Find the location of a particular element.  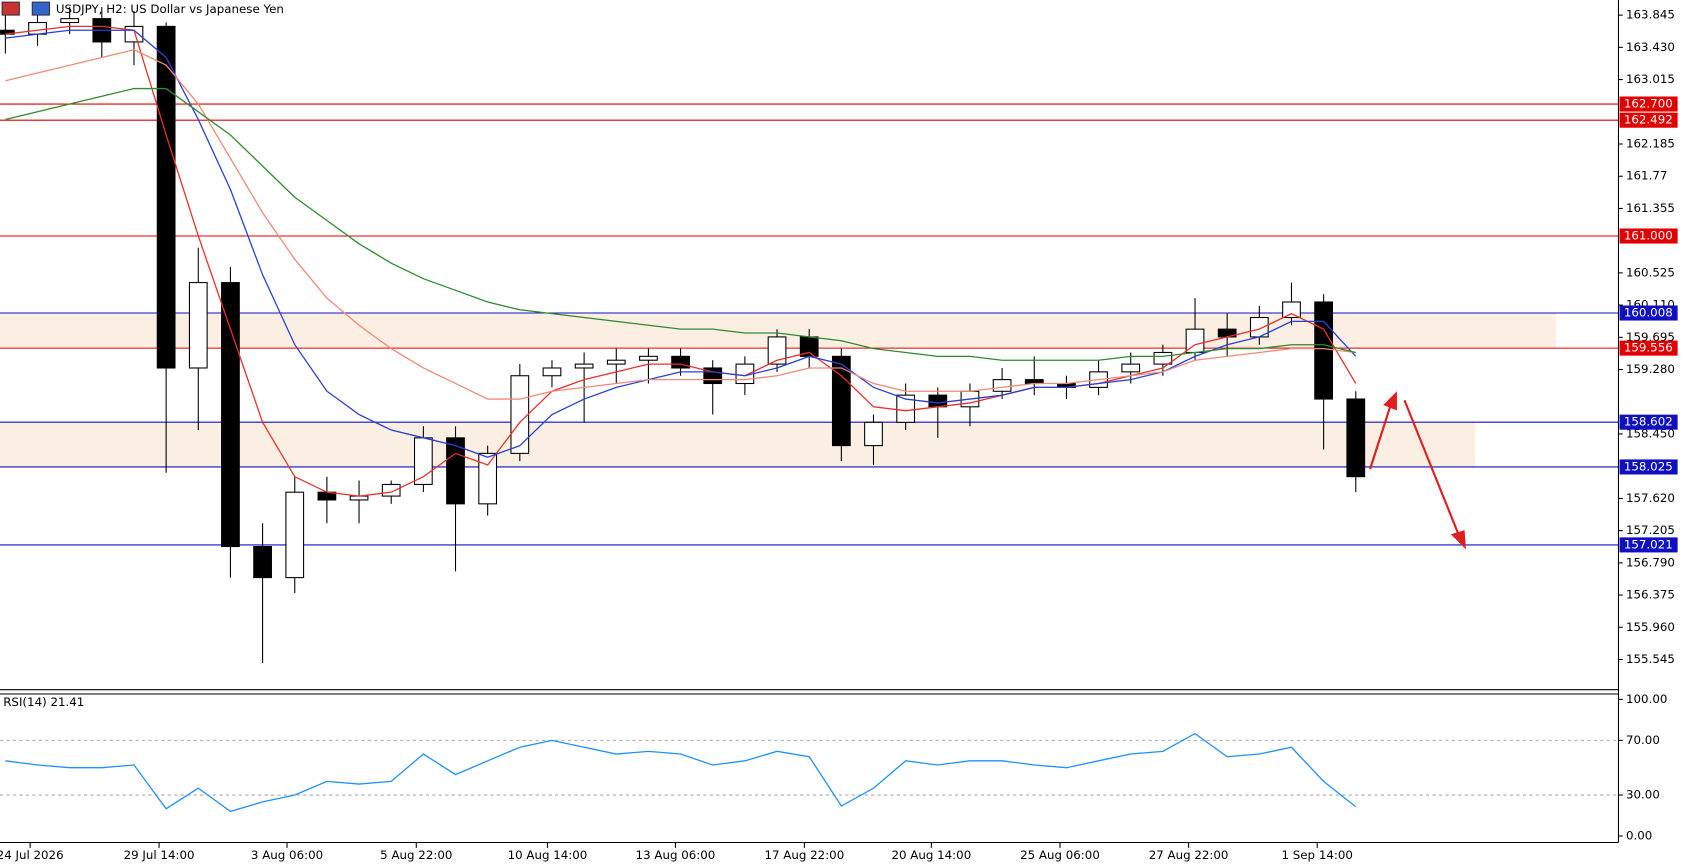

zone is located at coordinates (738, 444).